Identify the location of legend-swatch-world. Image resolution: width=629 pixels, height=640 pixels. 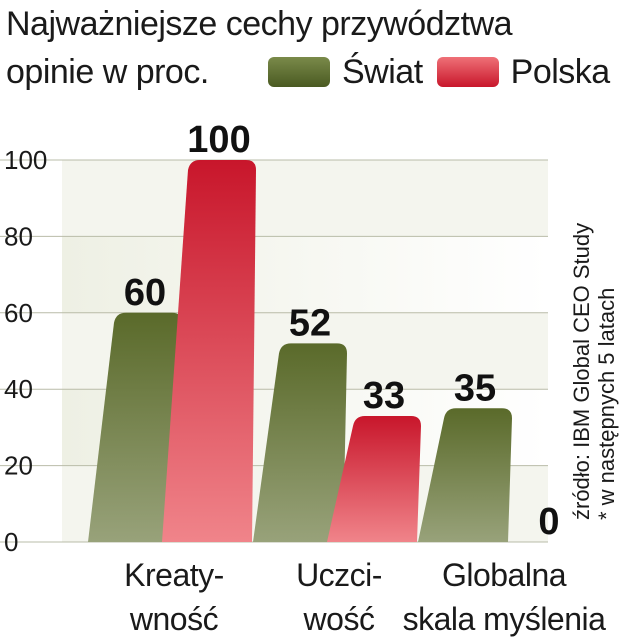
(299, 72).